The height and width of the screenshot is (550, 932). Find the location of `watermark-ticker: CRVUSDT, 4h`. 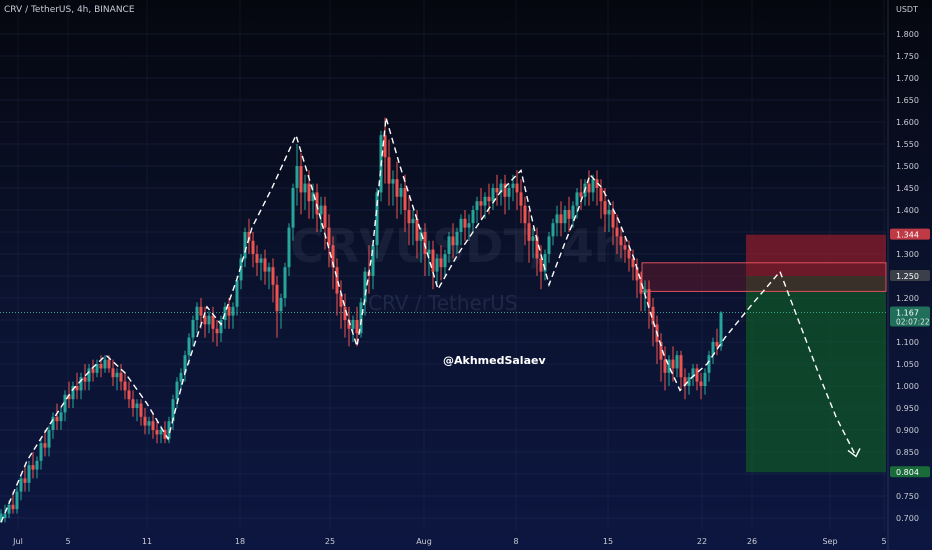

watermark-ticker: CRVUSDT, 4h is located at coordinates (458, 246).